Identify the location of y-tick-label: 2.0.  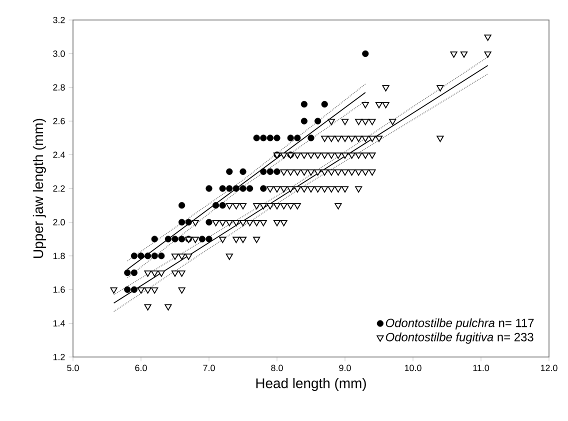
(59, 222).